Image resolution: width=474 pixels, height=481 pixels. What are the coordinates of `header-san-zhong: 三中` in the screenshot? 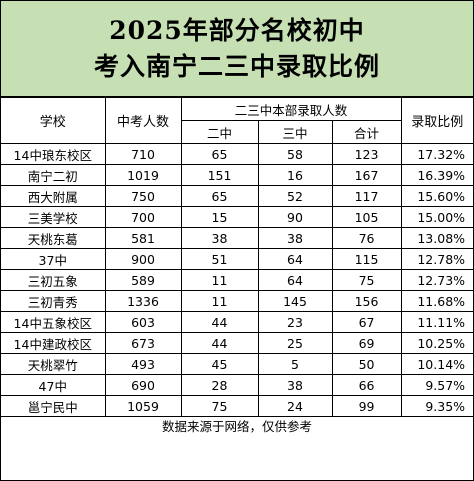 It's located at (295, 132).